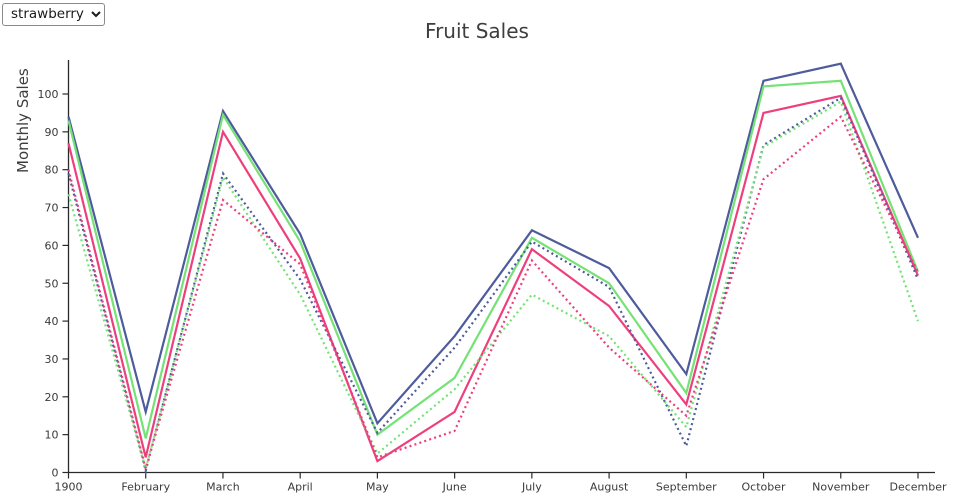 Image resolution: width=960 pixels, height=500 pixels. Describe the element at coordinates (918, 487) in the screenshot. I see `x-tick-label: December` at that location.